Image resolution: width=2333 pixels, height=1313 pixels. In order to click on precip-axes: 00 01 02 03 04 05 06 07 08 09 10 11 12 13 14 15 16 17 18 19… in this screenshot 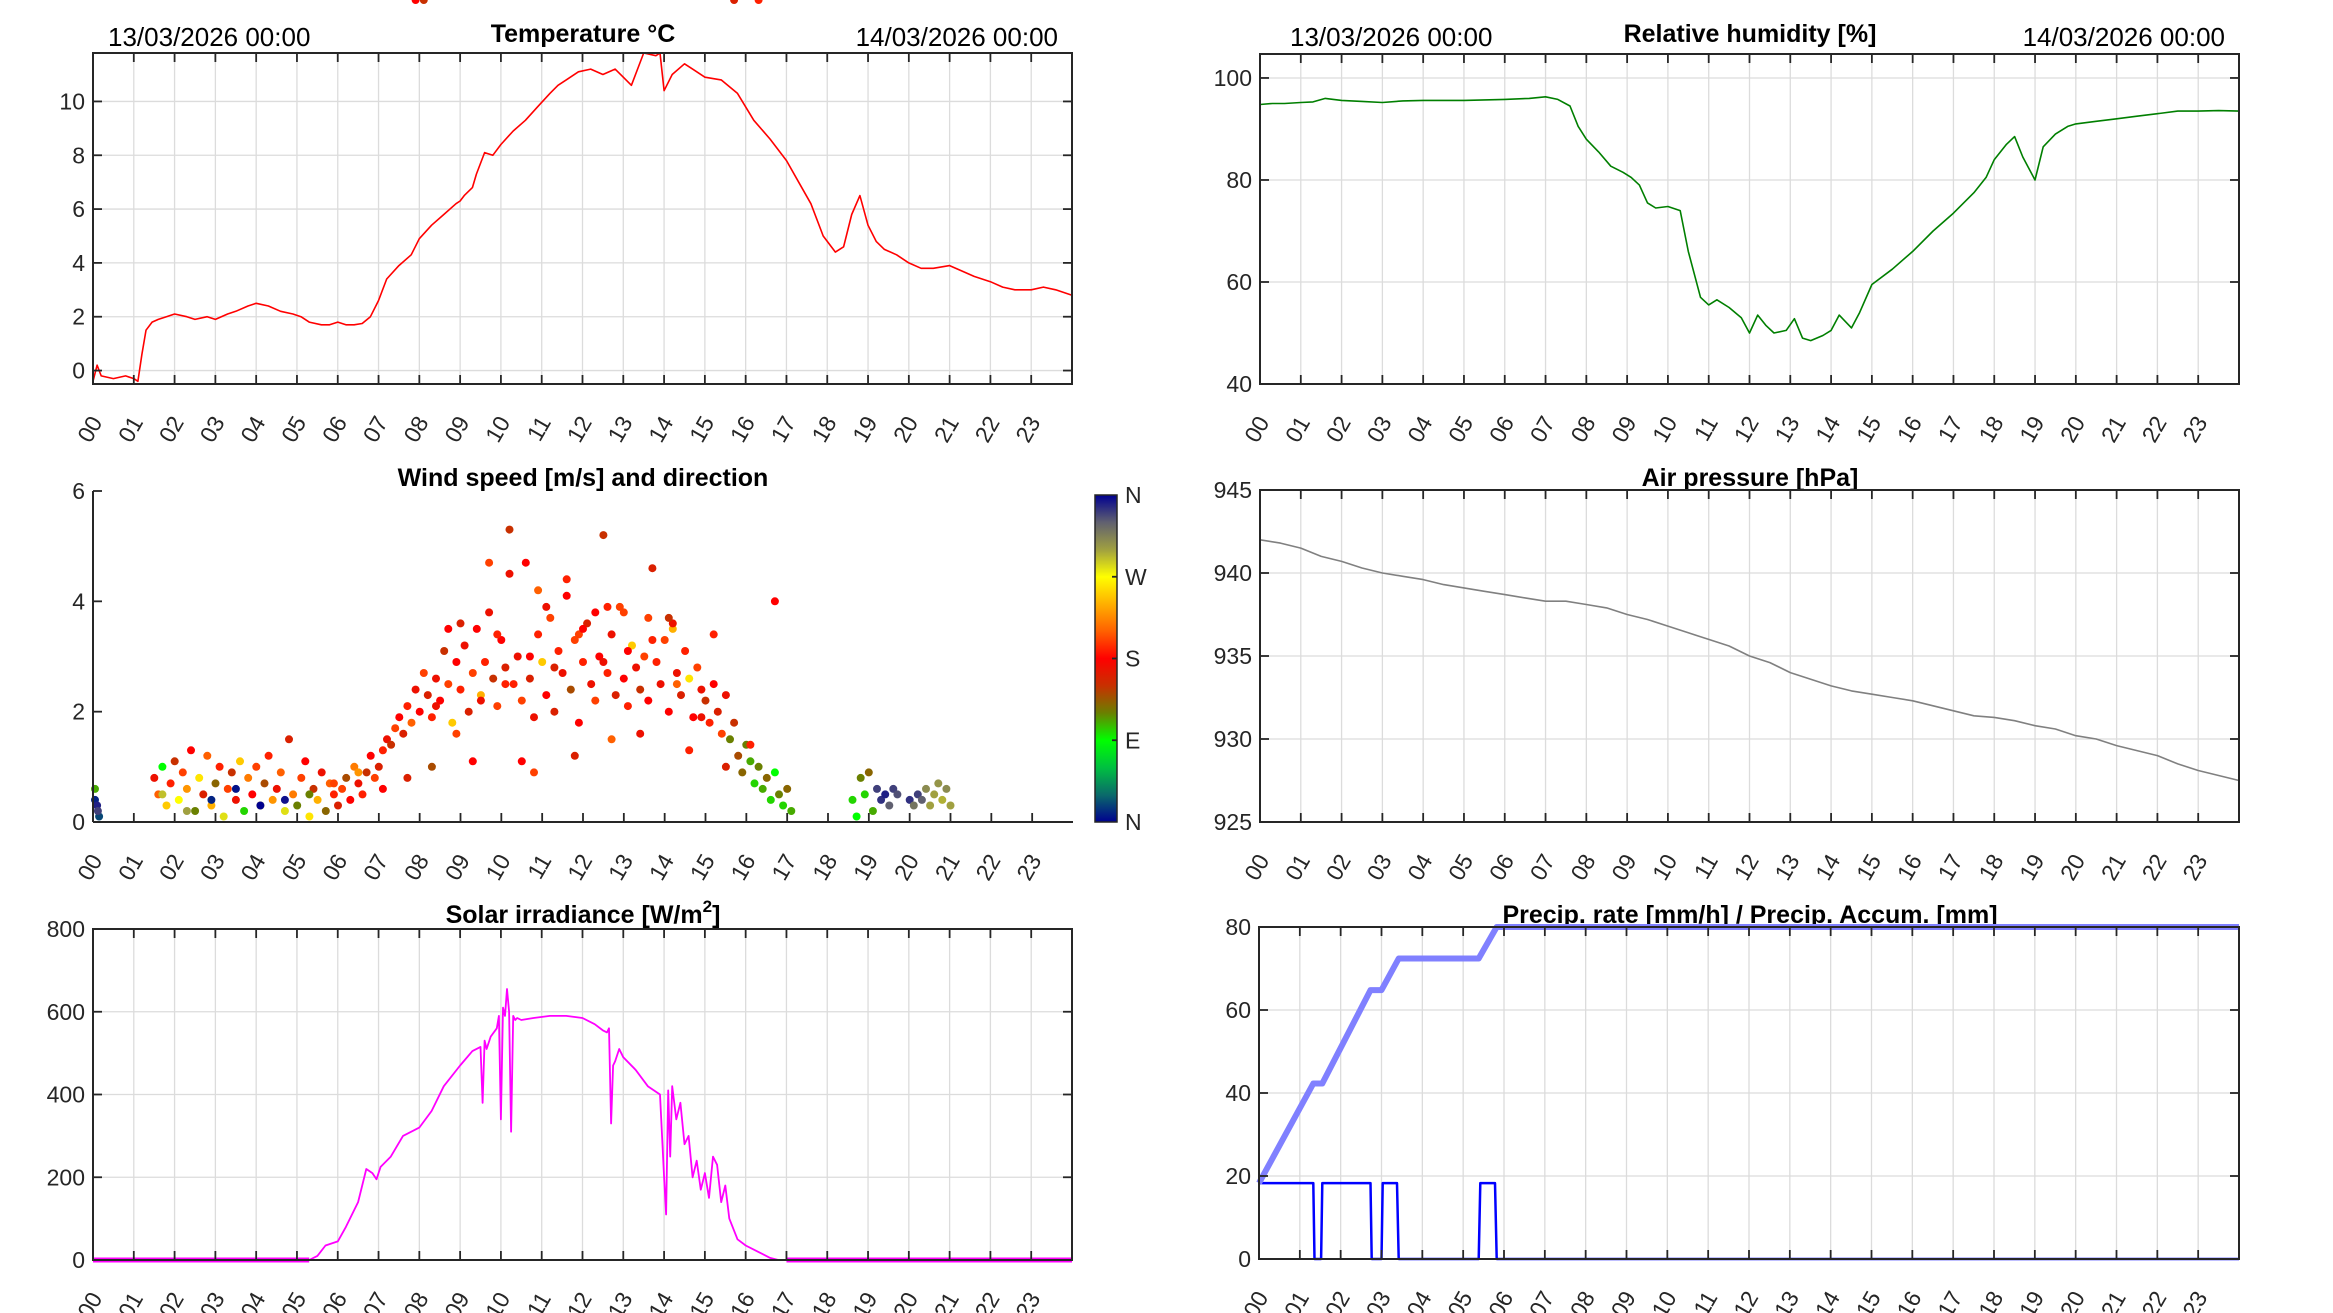, I will do `click(1732, 1113)`.